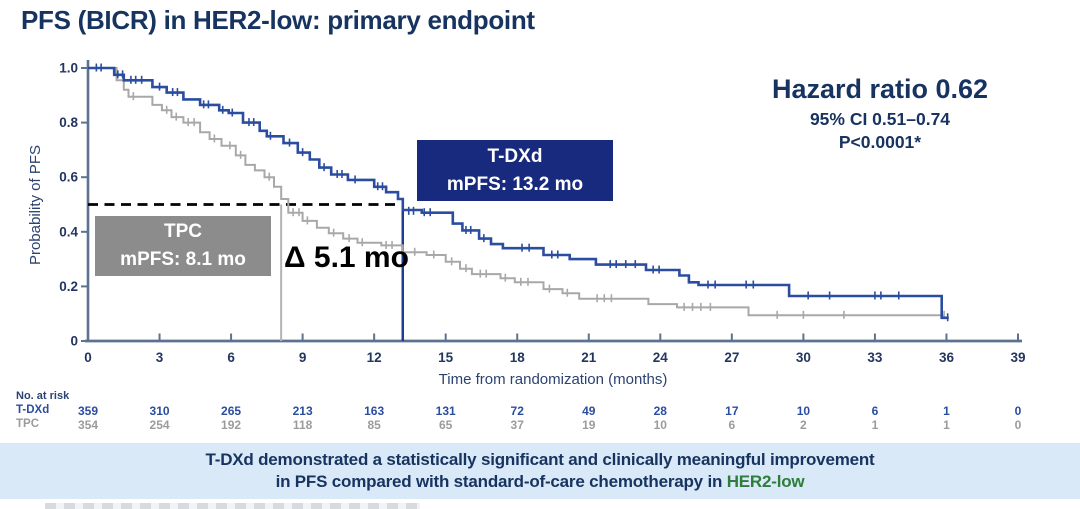 Image resolution: width=1080 pixels, height=509 pixels. Describe the element at coordinates (68, 177) in the screenshot. I see `svg-text: 0.6` at that location.